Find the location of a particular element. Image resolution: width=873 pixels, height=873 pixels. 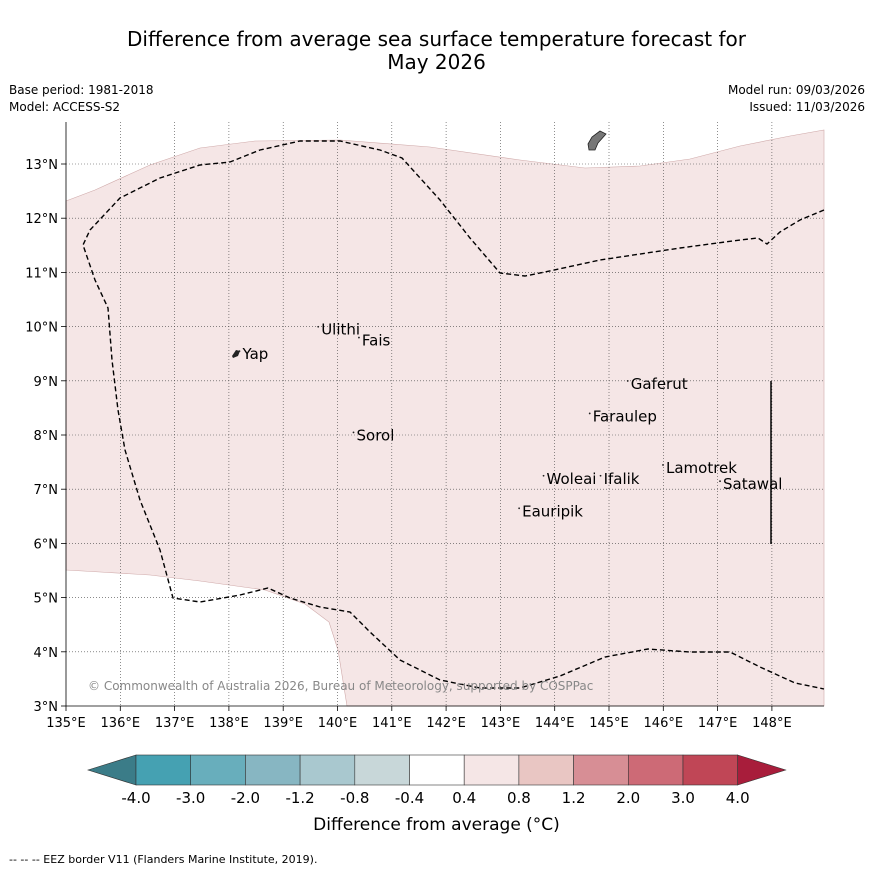

lon-tick-label: 144°E is located at coordinates (555, 723).